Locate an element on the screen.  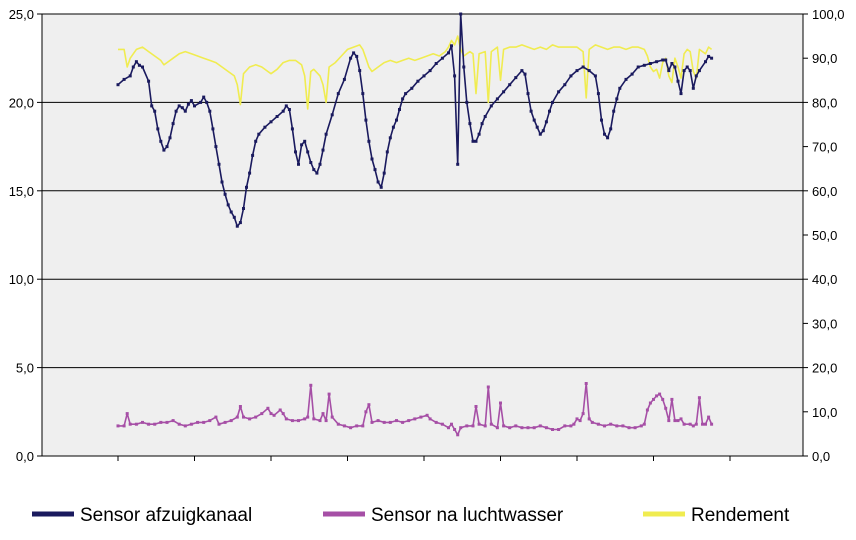
left-tick-label: 25,0 is located at coordinates (21, 14).